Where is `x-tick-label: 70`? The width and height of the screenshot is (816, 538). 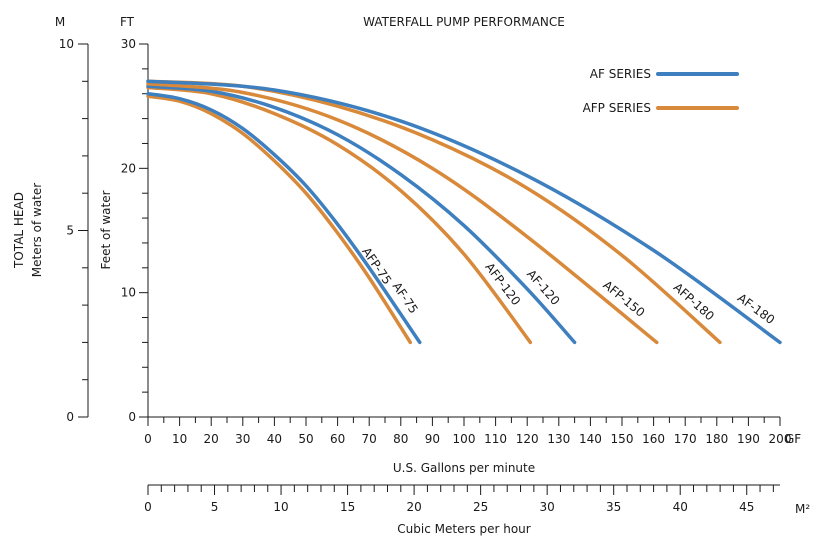
x-tick-label: 70 is located at coordinates (369, 439).